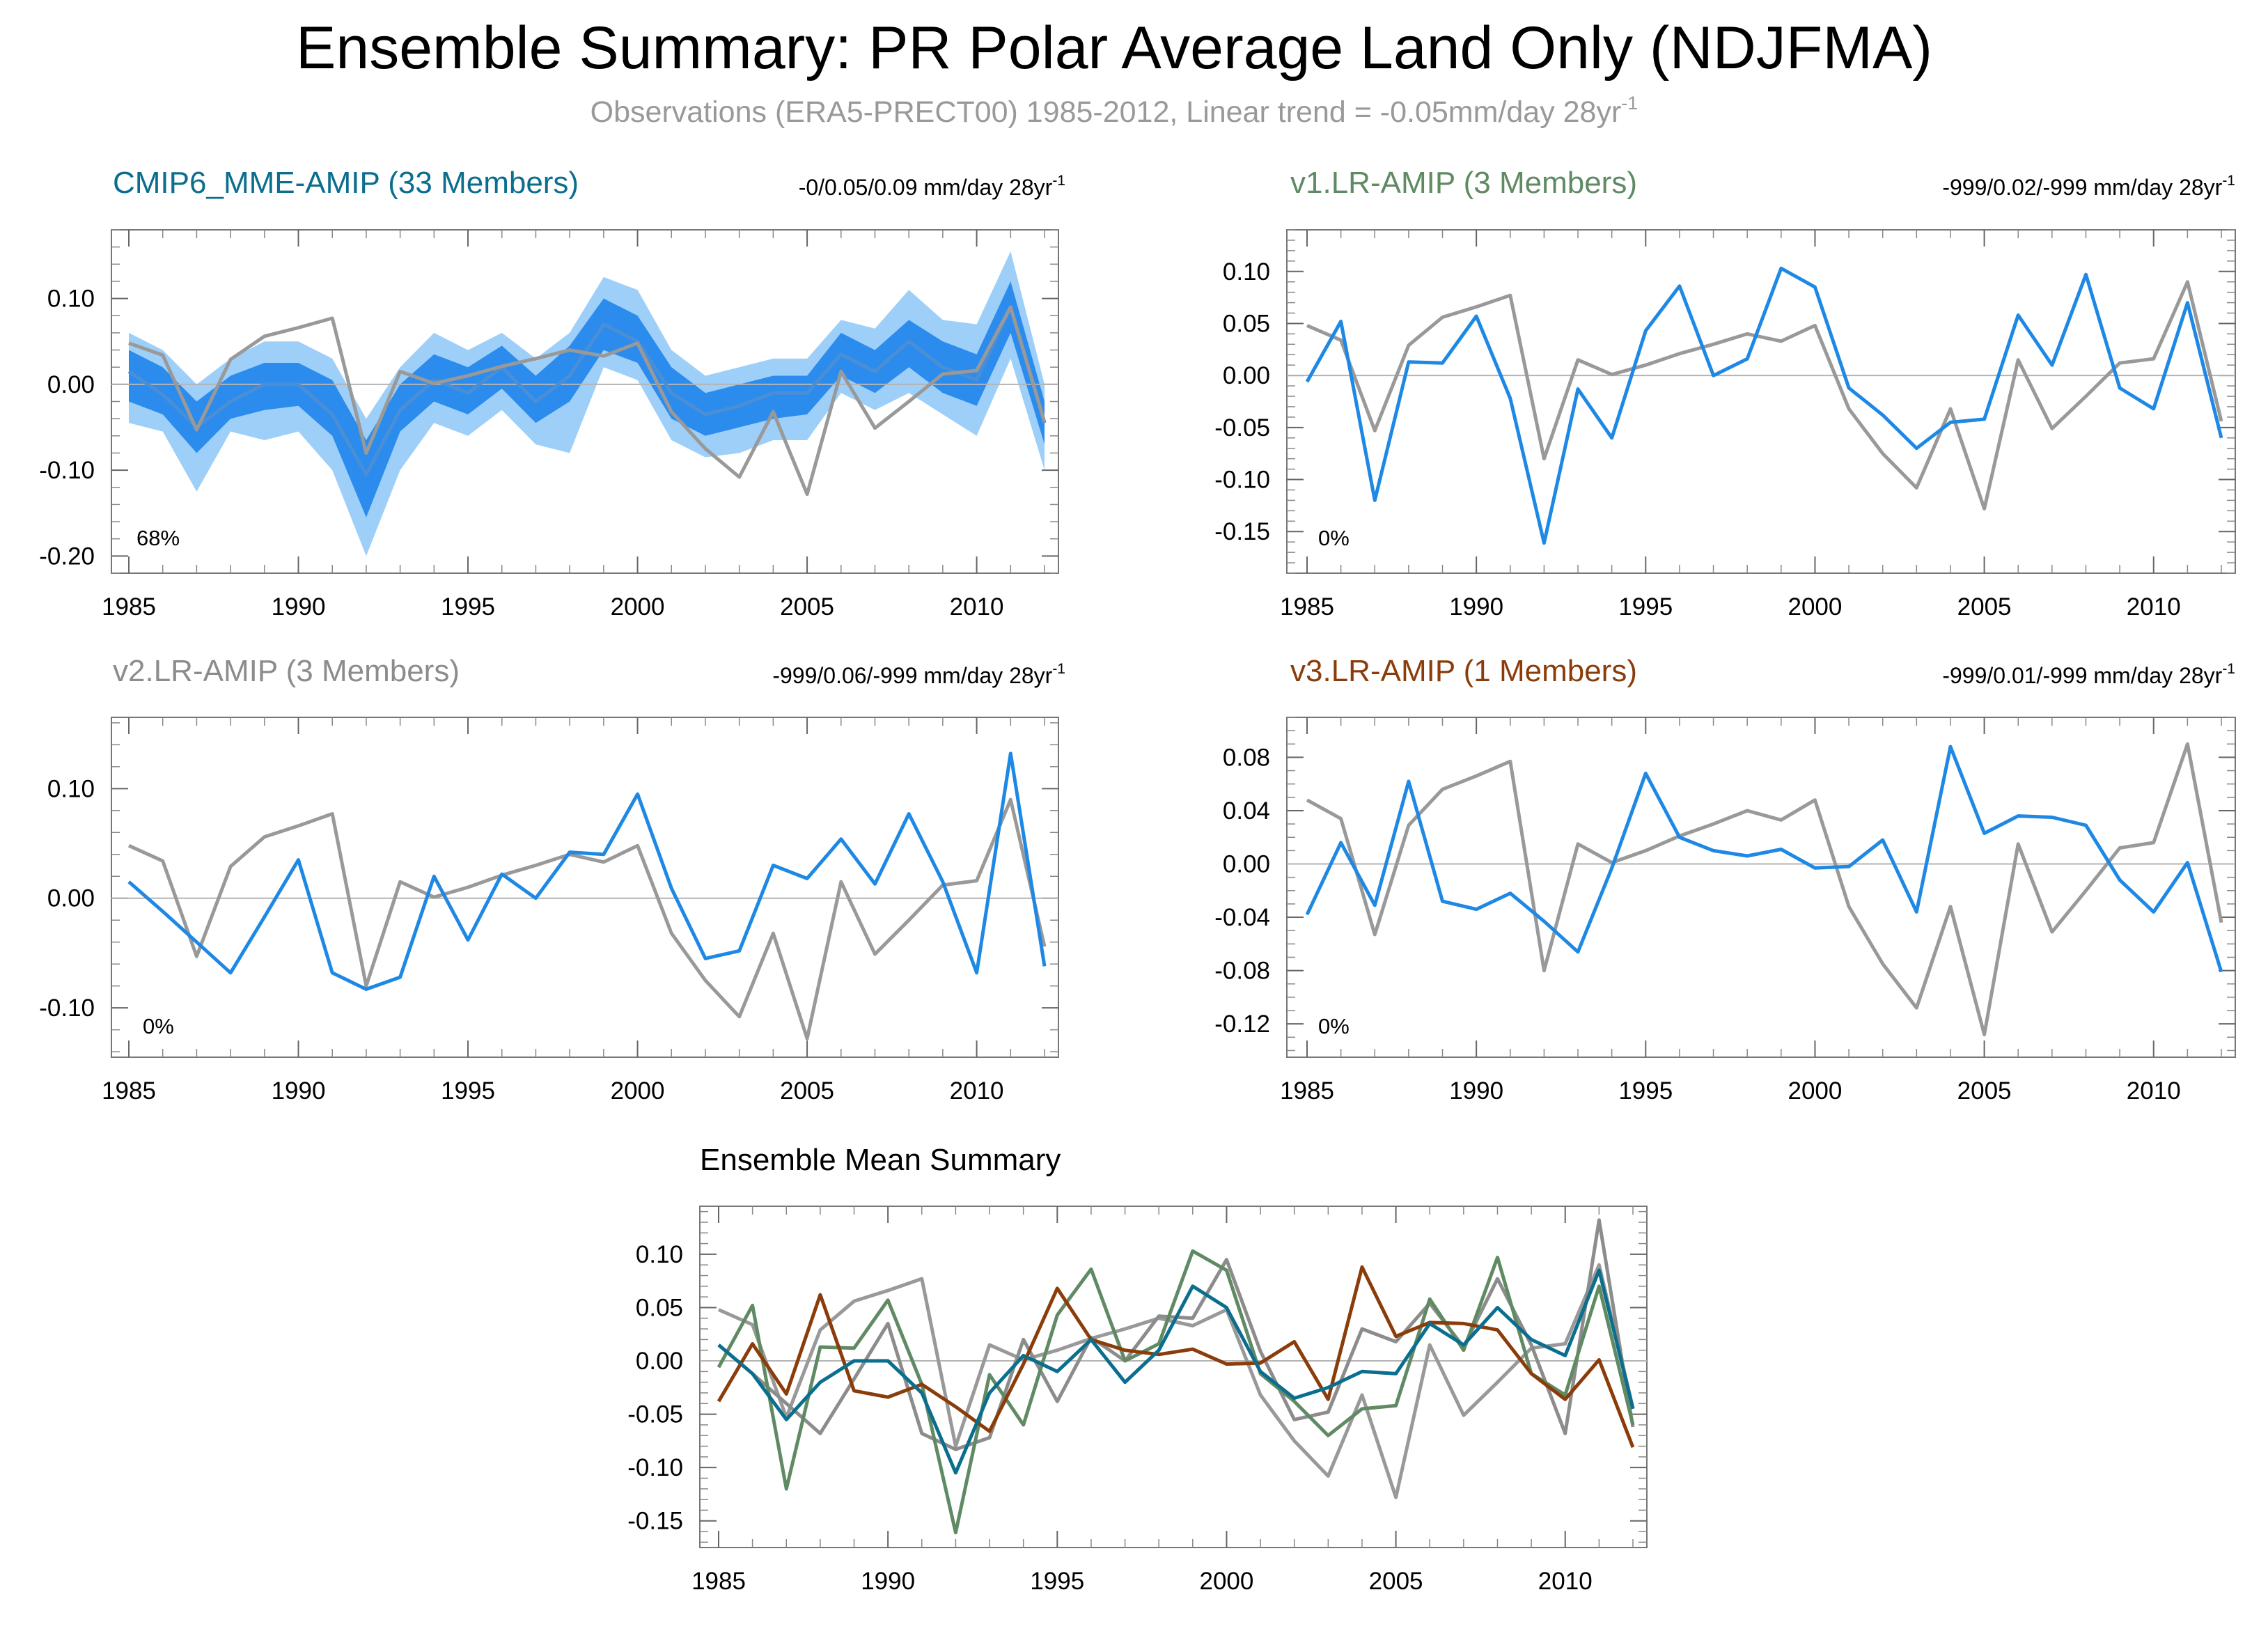 This screenshot has height=1629, width=2268. What do you see at coordinates (655, 1521) in the screenshot?
I see `panel-mean-ytick-label: -0.15` at bounding box center [655, 1521].